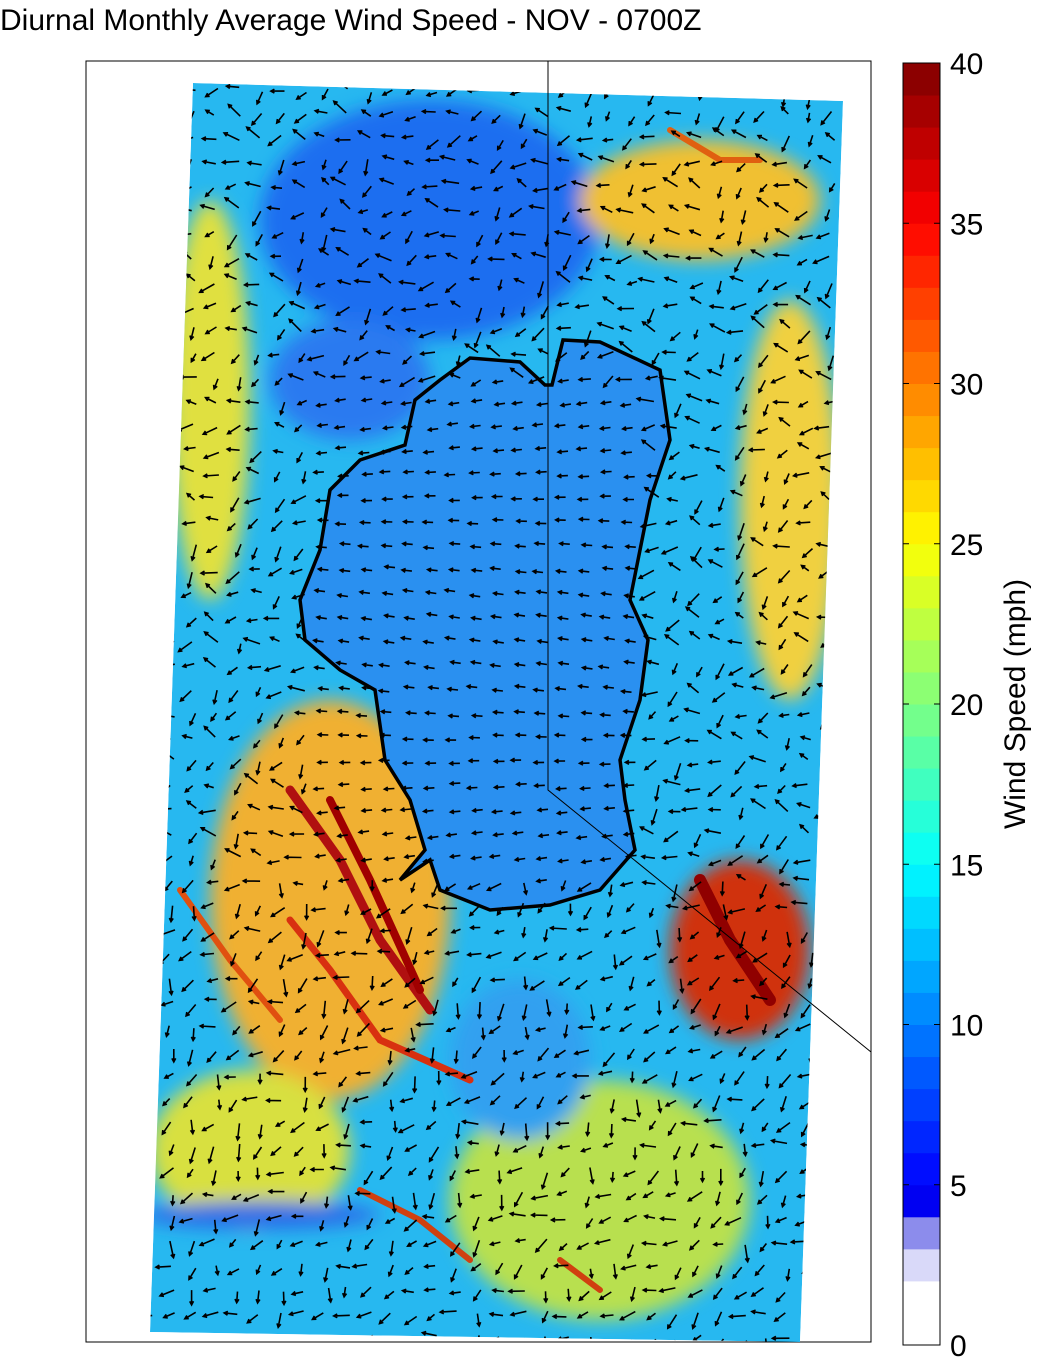 The image size is (1045, 1362). I want to click on colorbar-tick-label: 35, so click(966, 224).